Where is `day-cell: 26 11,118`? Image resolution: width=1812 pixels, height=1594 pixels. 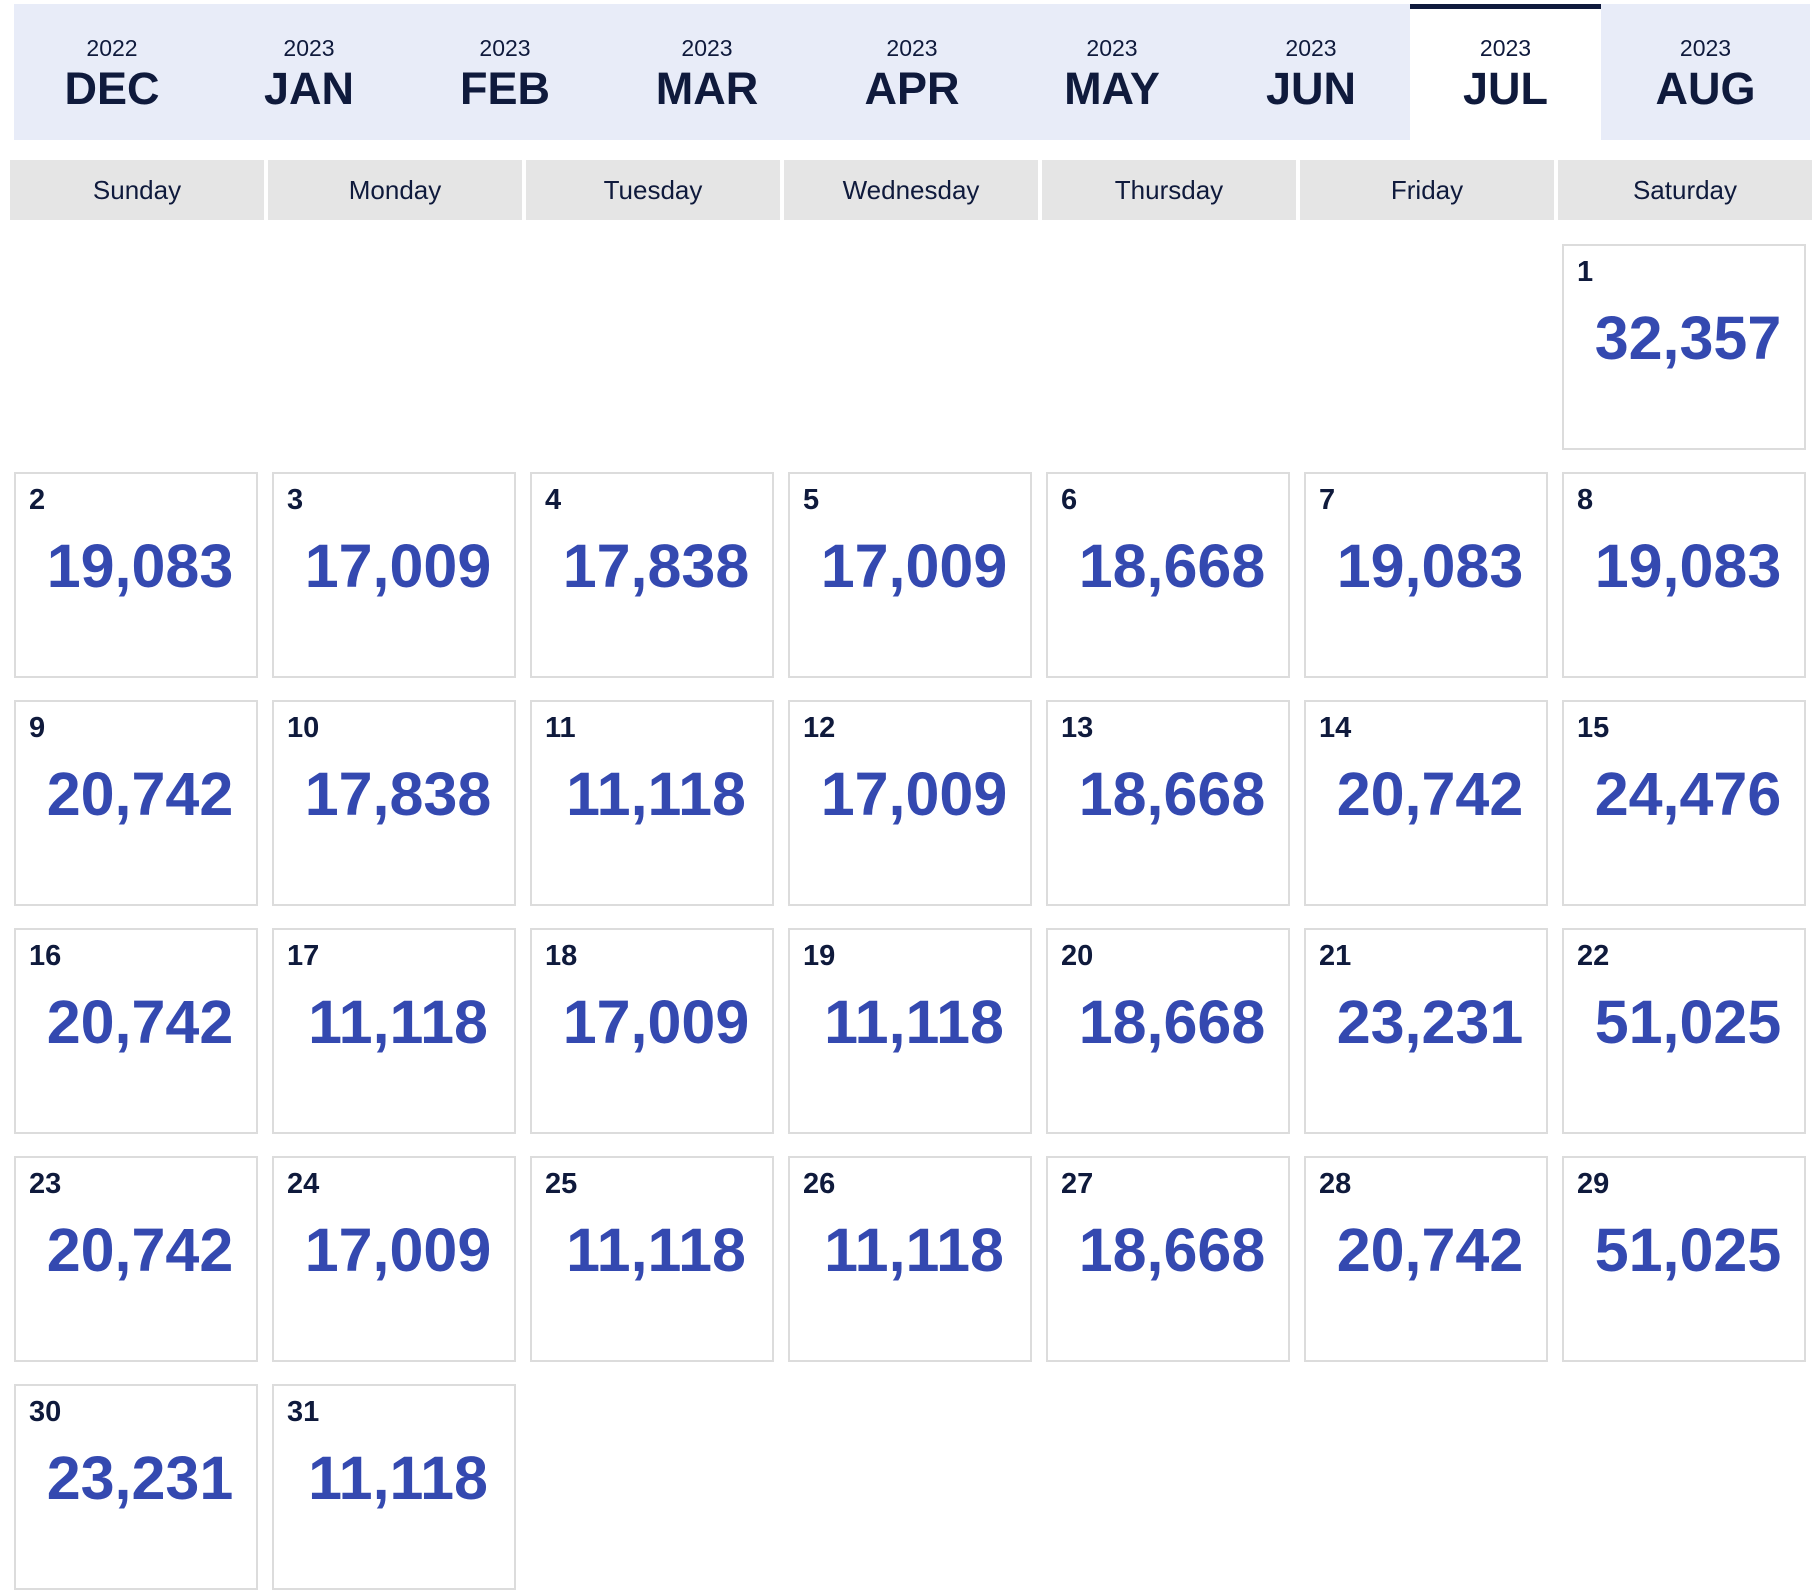
day-cell: 26 11,118 is located at coordinates (910, 1259).